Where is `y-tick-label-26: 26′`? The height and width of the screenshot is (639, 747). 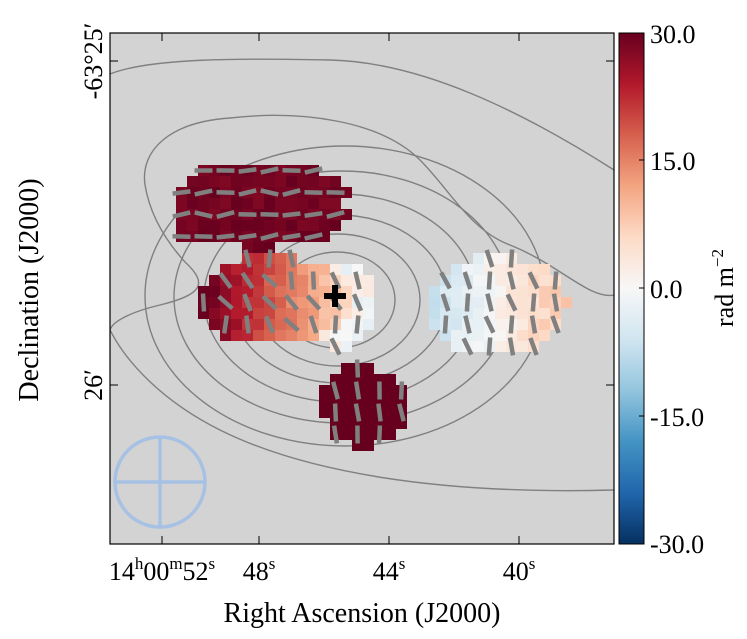 y-tick-label-26: 26′ is located at coordinates (93, 385).